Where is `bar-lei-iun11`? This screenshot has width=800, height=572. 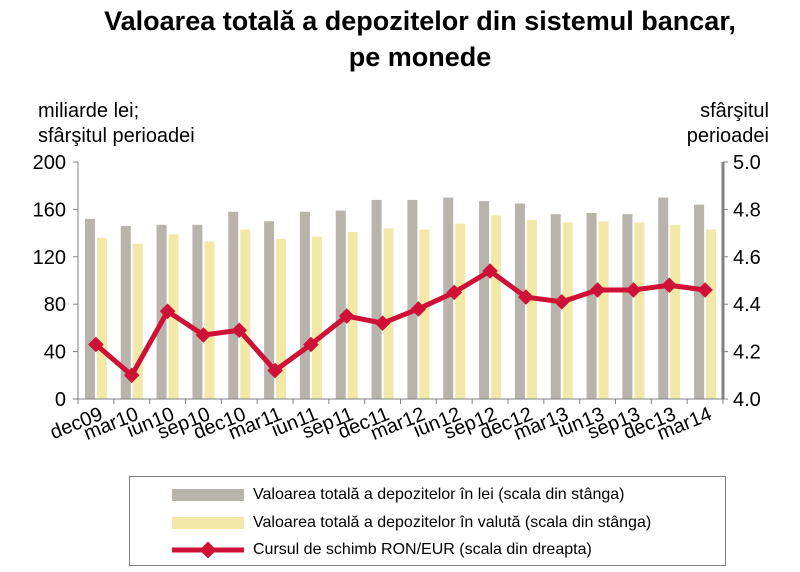 bar-lei-iun11 is located at coordinates (304, 305).